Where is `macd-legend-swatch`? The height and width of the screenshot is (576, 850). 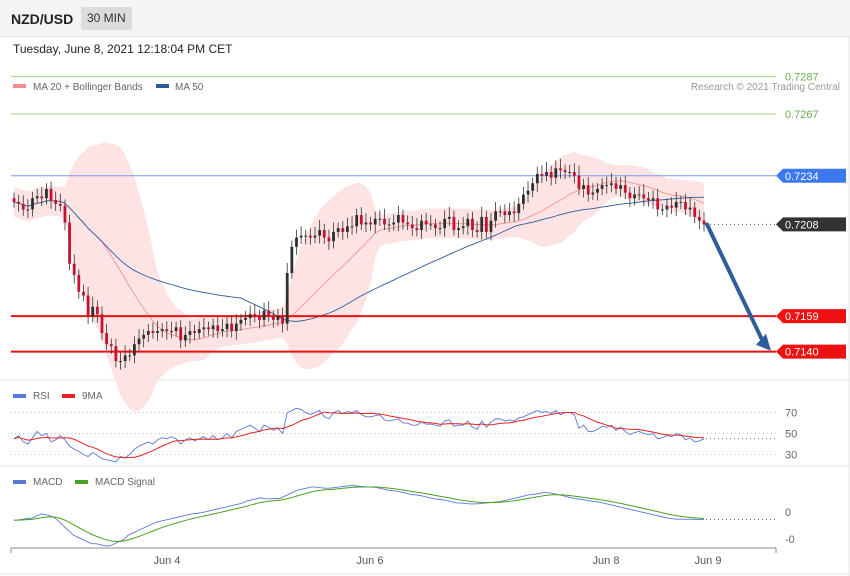 macd-legend-swatch is located at coordinates (19, 482).